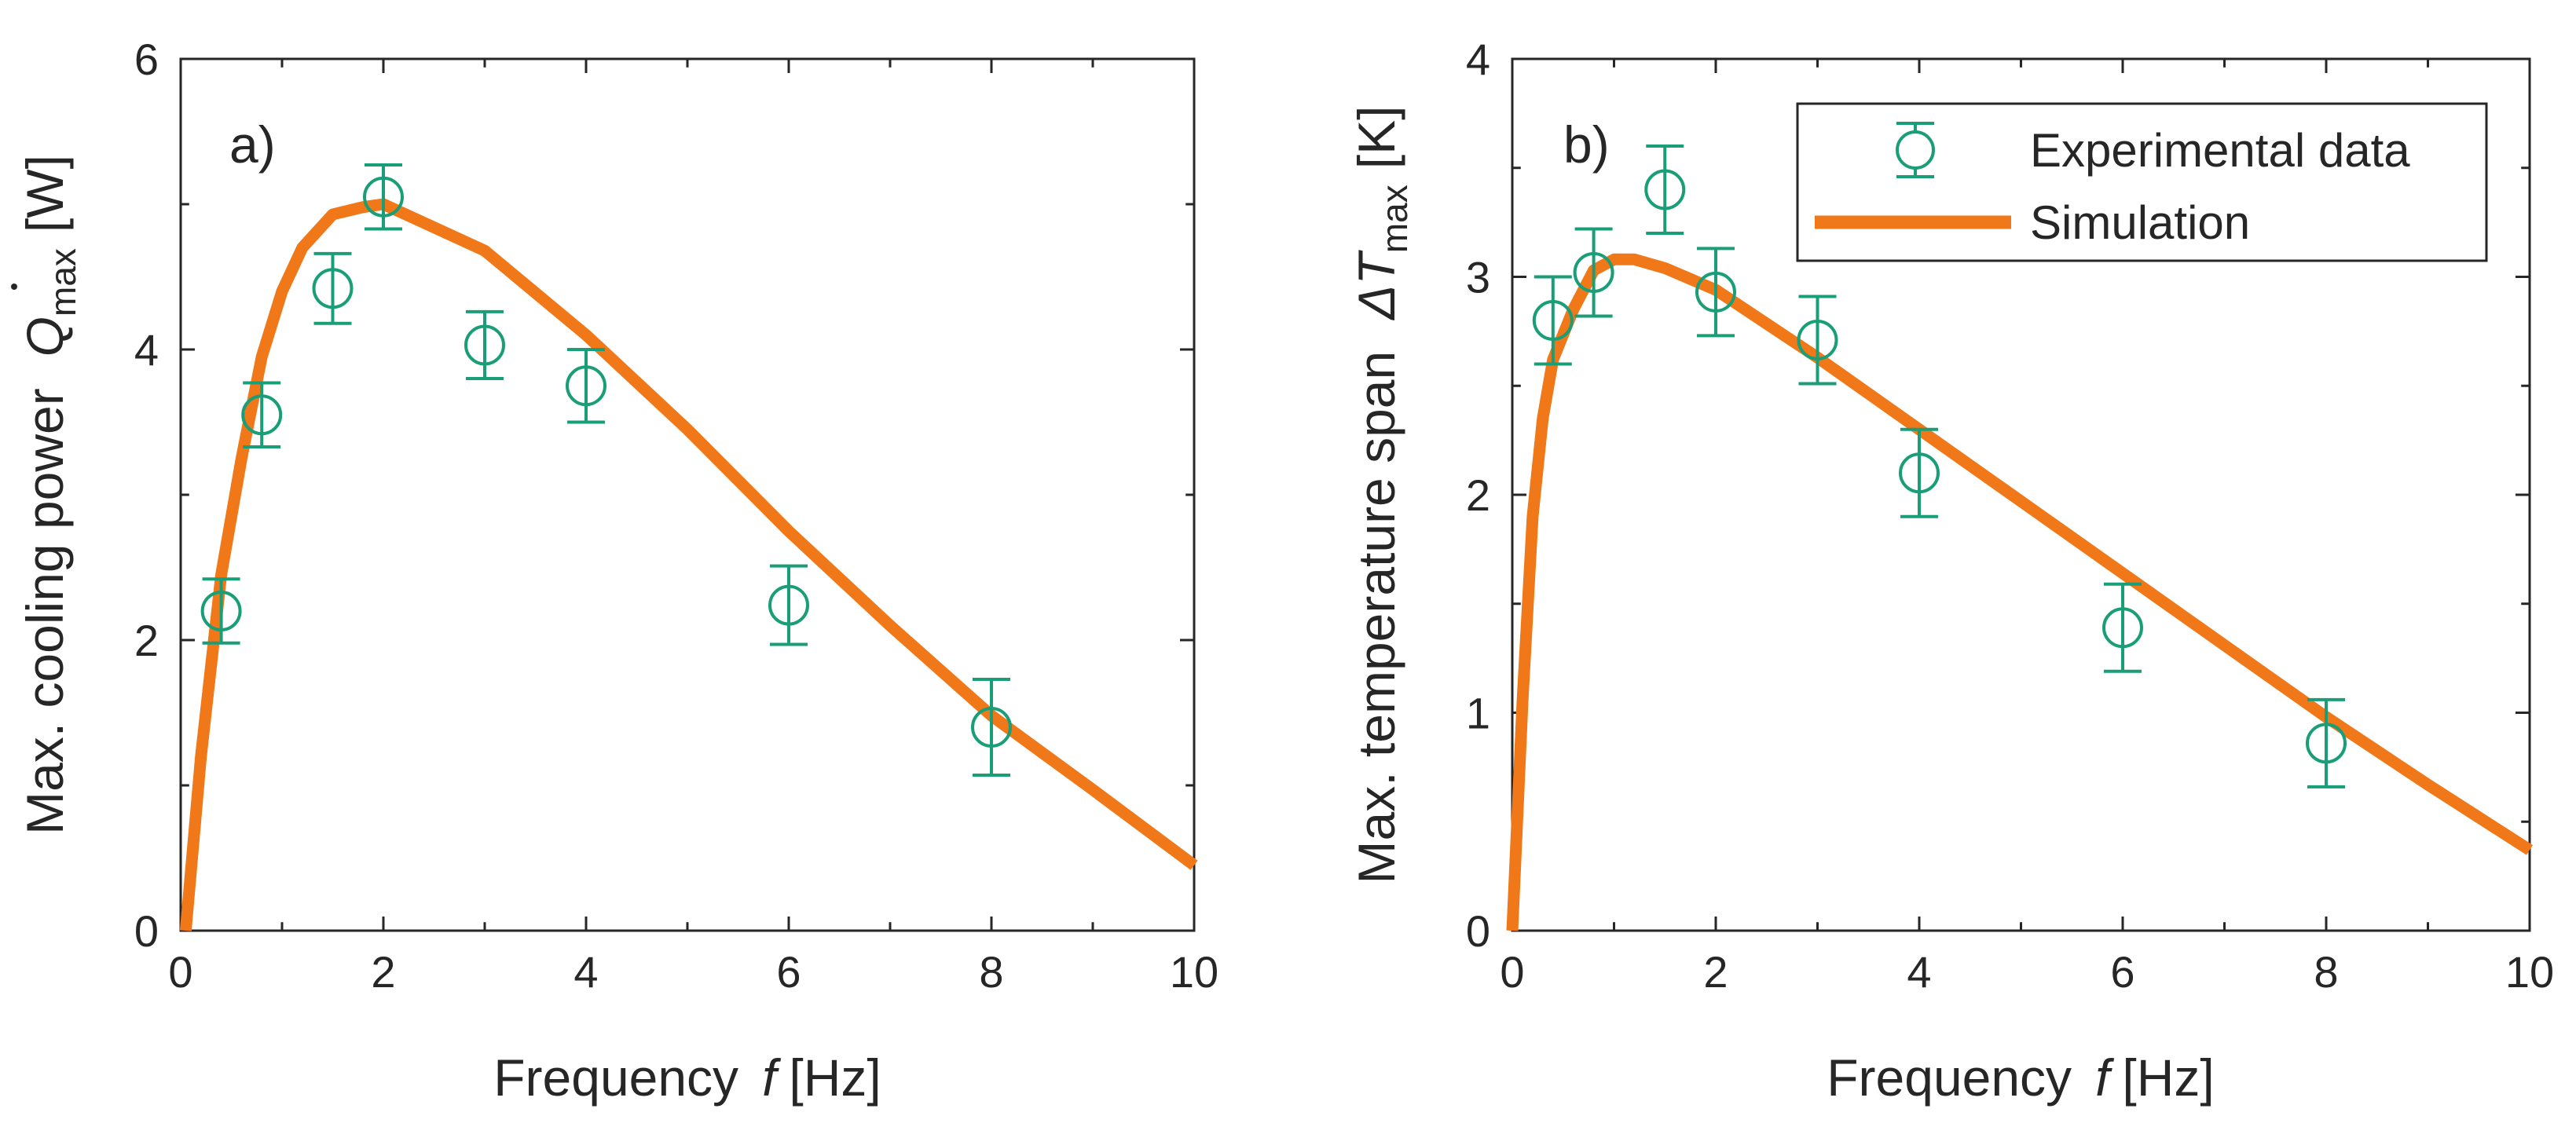 The height and width of the screenshot is (1127, 2576). Describe the element at coordinates (2220, 151) in the screenshot. I see `legend-label-experimental: Experimental data` at that location.